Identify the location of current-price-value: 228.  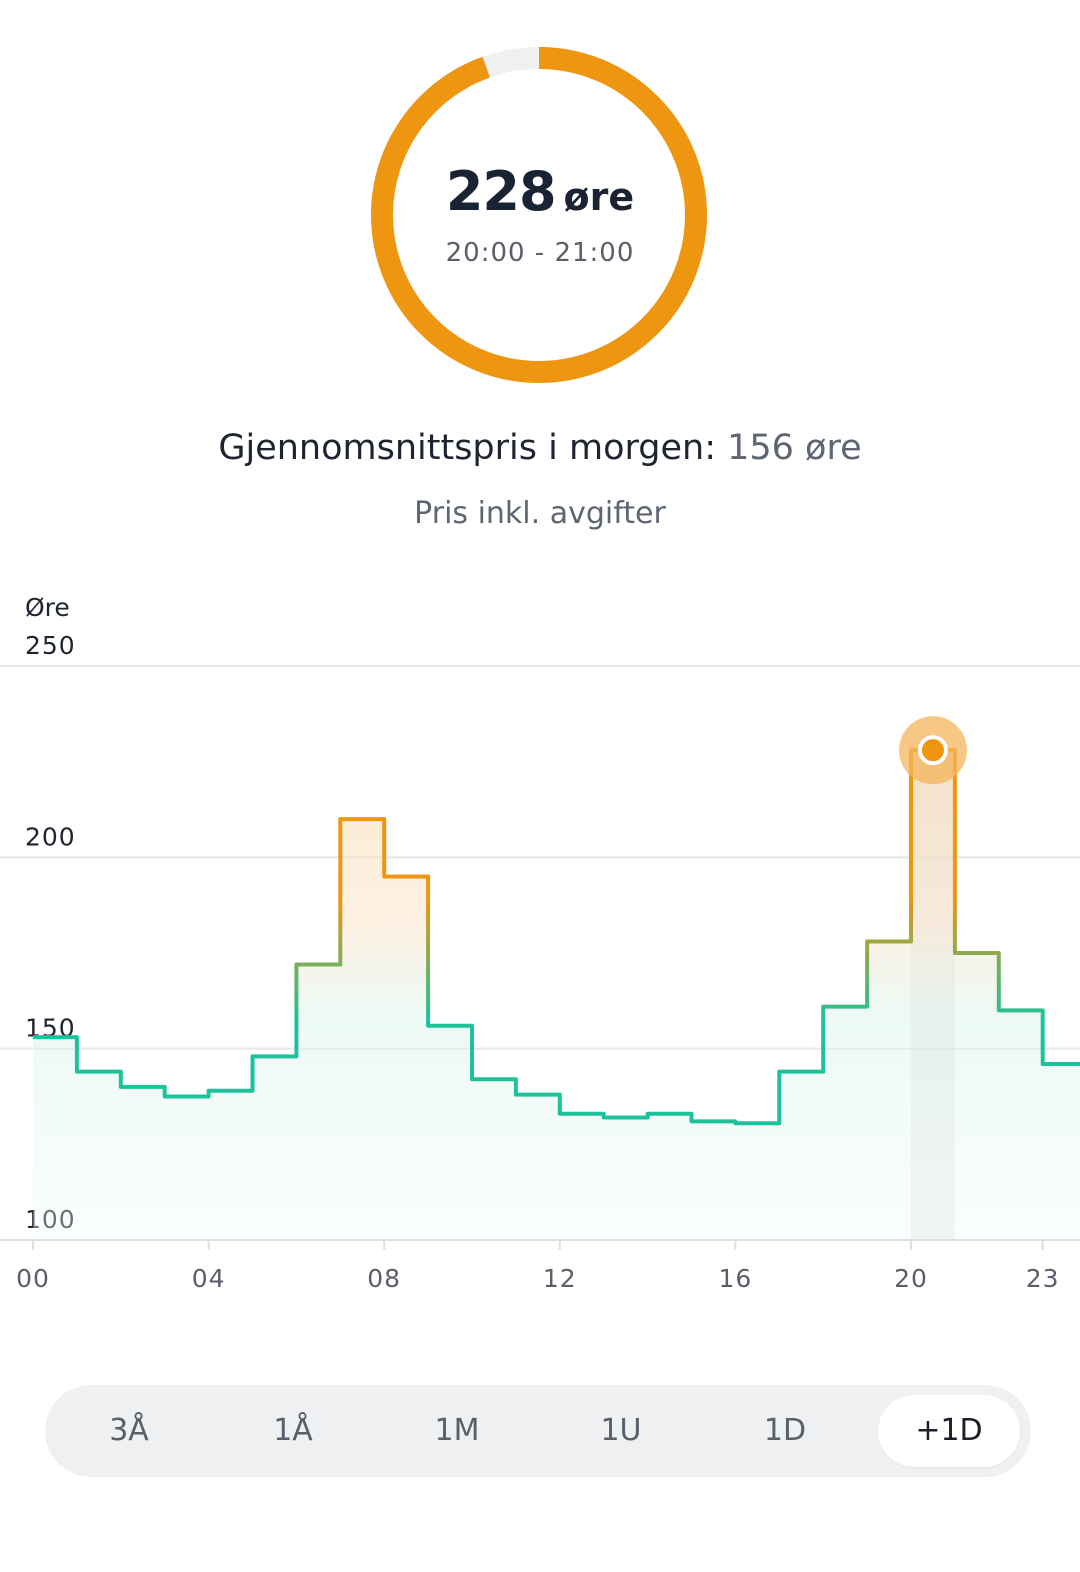
(501, 191).